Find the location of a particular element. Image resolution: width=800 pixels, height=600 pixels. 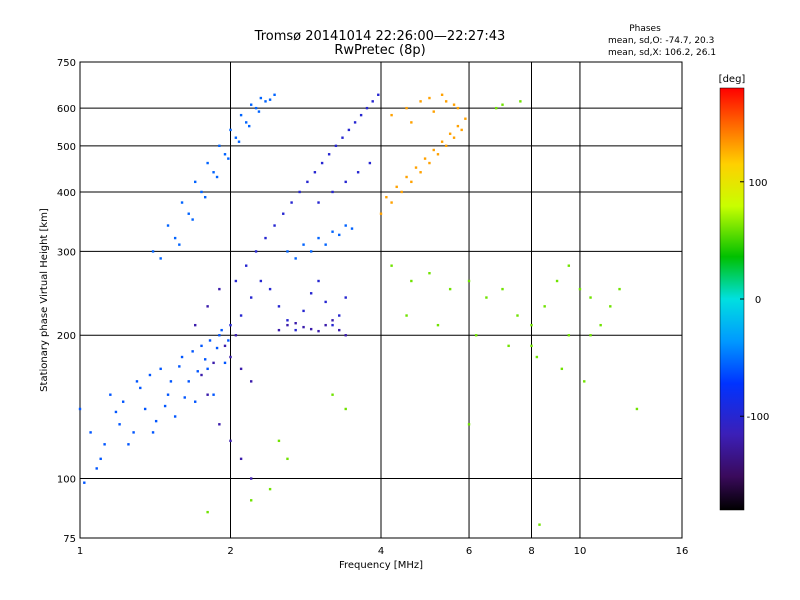

x-axis-ticks: 1 2 4 6 8 10 16 is located at coordinates (383, 551).